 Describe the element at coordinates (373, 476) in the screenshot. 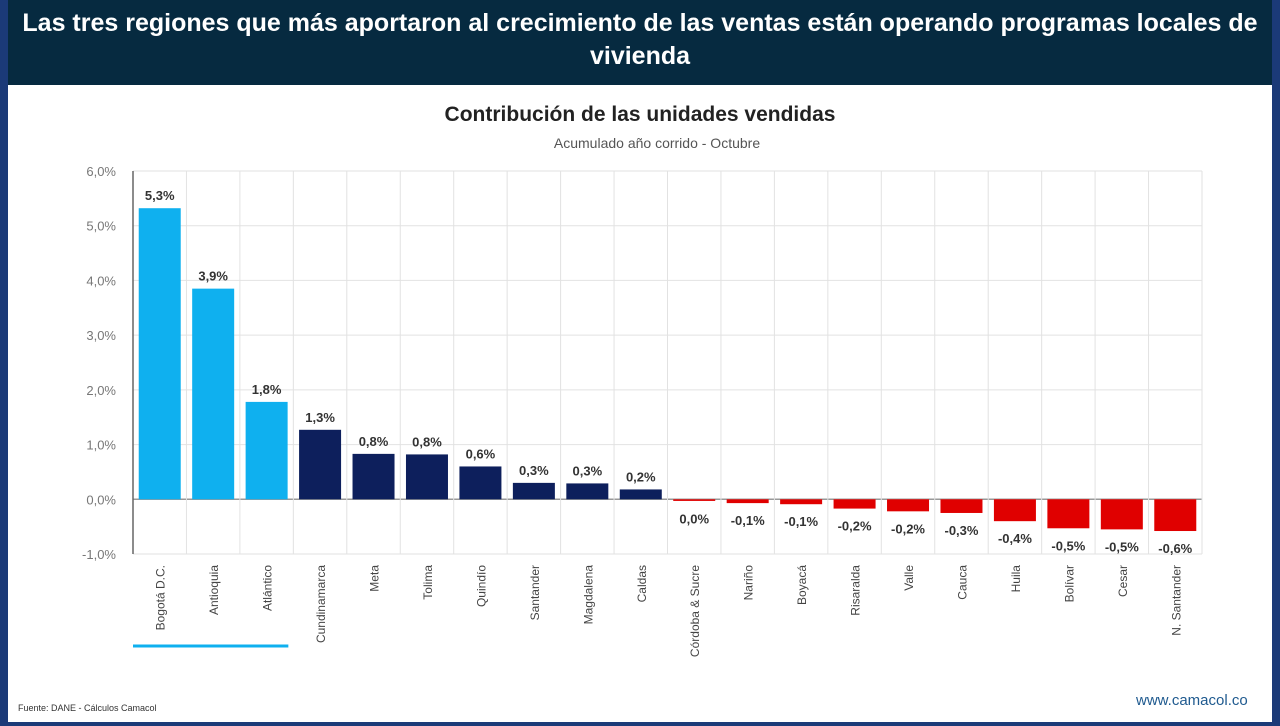

I see `bar-meta` at that location.